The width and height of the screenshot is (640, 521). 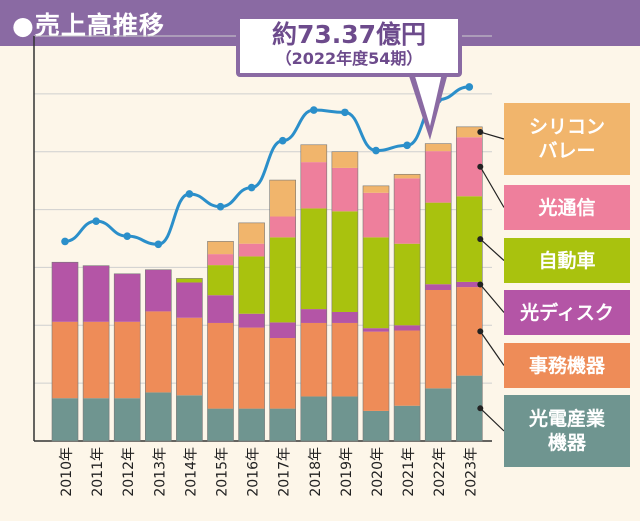 I want to click on legend-item: 光電産業 機器, so click(x=567, y=431).